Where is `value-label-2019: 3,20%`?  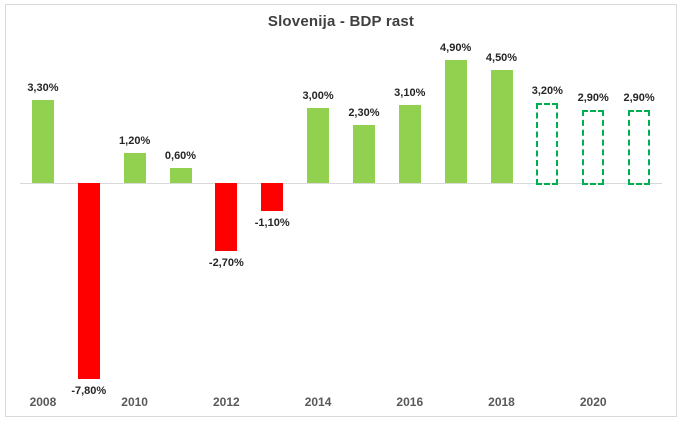 value-label-2019: 3,20% is located at coordinates (547, 90).